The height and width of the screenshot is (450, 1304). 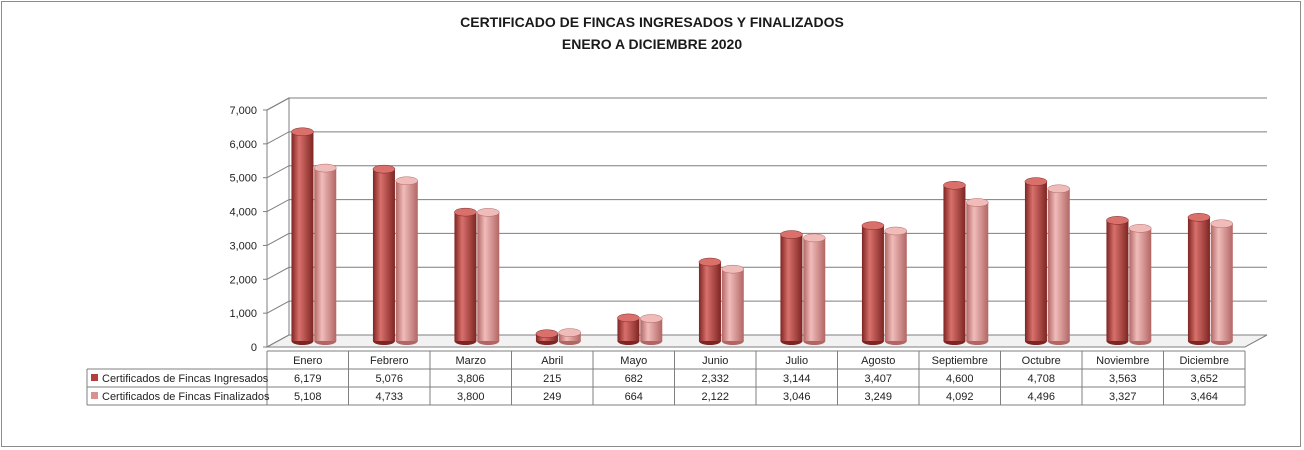 I want to click on category-label: Octubre, so click(x=1041, y=361).